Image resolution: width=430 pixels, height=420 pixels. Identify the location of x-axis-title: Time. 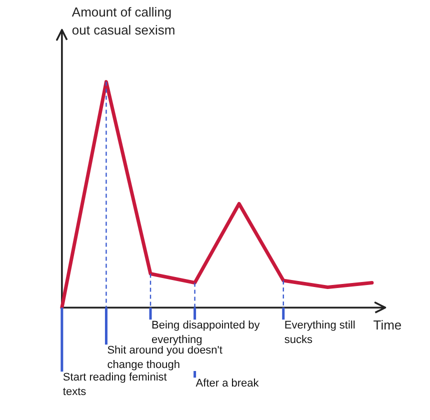
(387, 325).